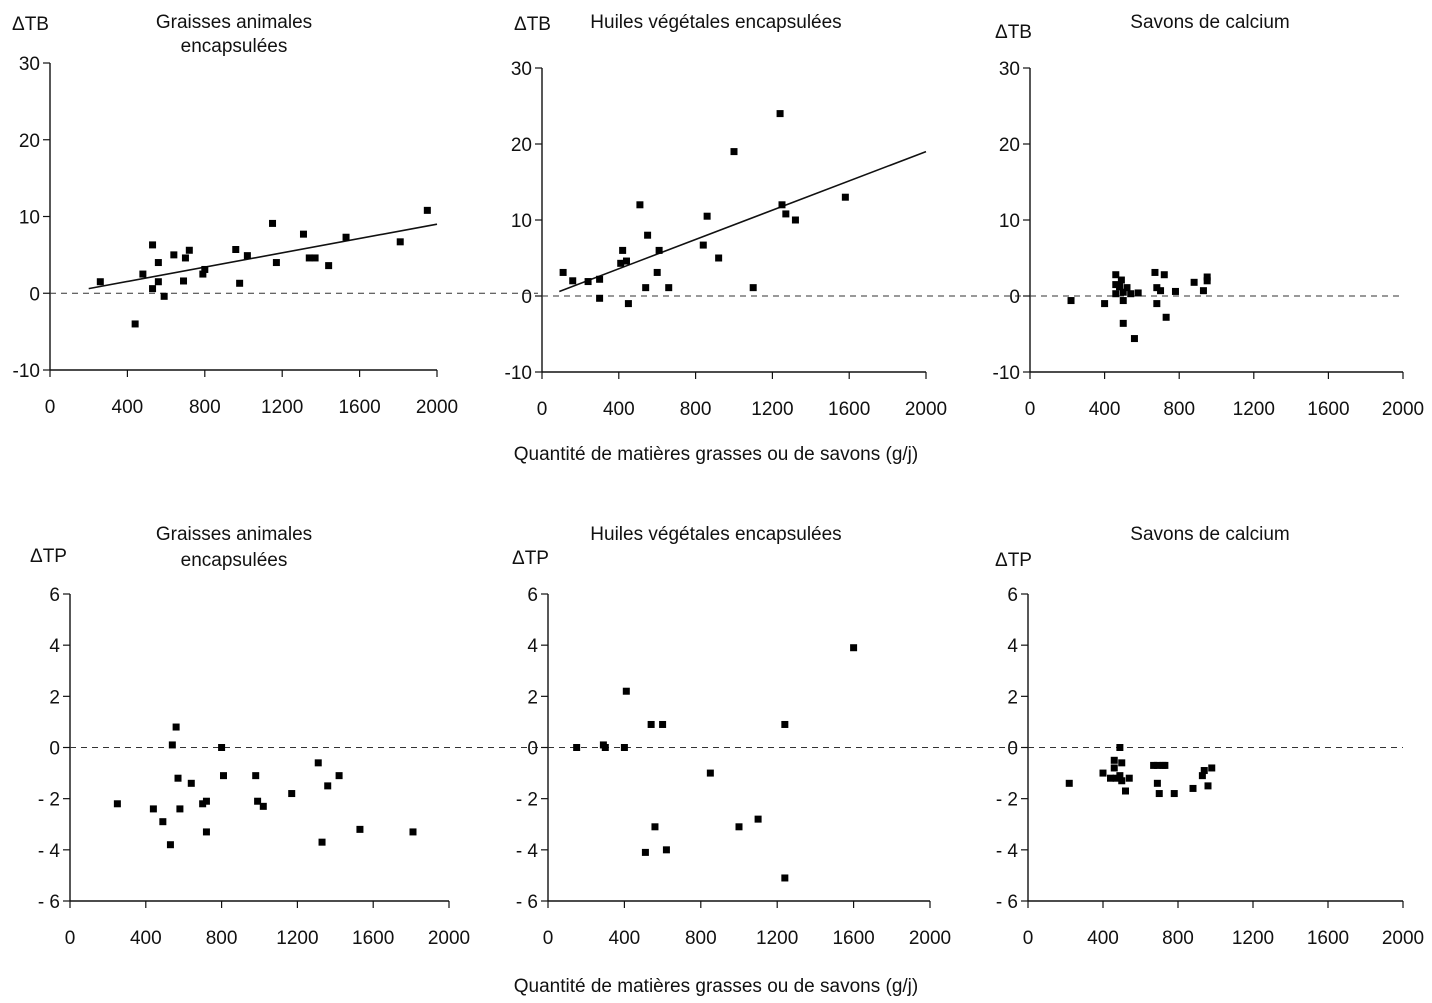  Describe the element at coordinates (1209, 22) in the screenshot. I see `chart-title-line: Savons de calcium` at that location.